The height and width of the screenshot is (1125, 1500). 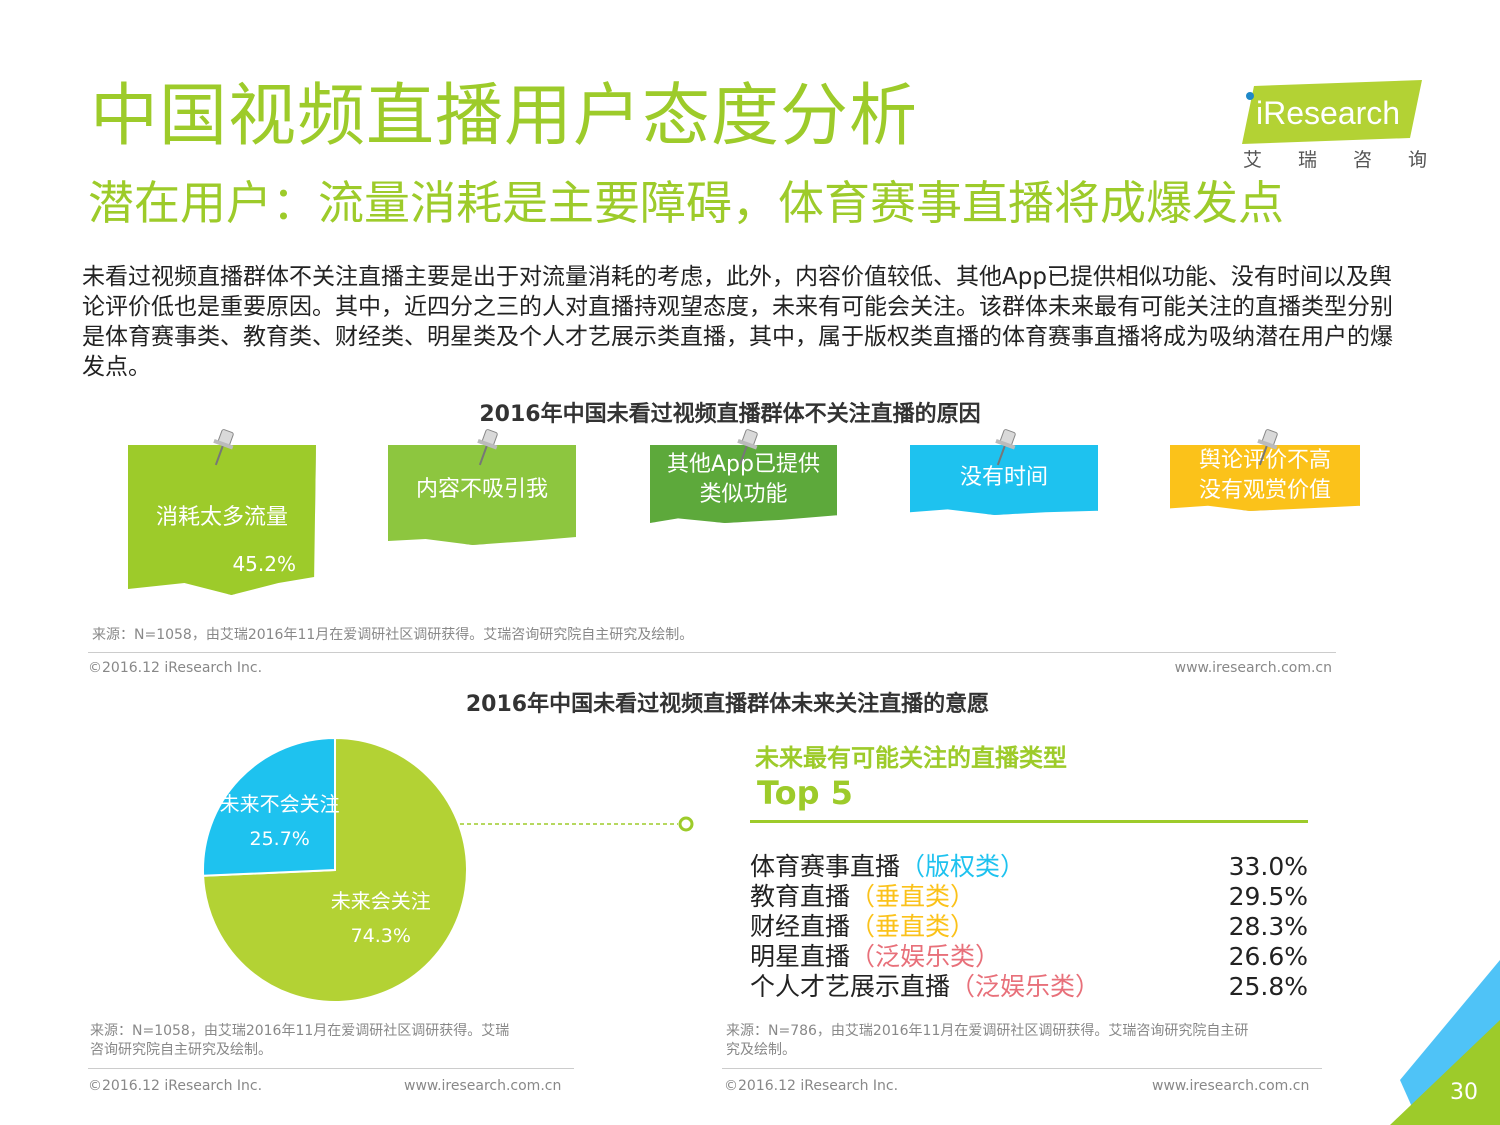 I want to click on top5-row-3: 财经直播（垂直类） 28.3%, so click(x=1029, y=927).